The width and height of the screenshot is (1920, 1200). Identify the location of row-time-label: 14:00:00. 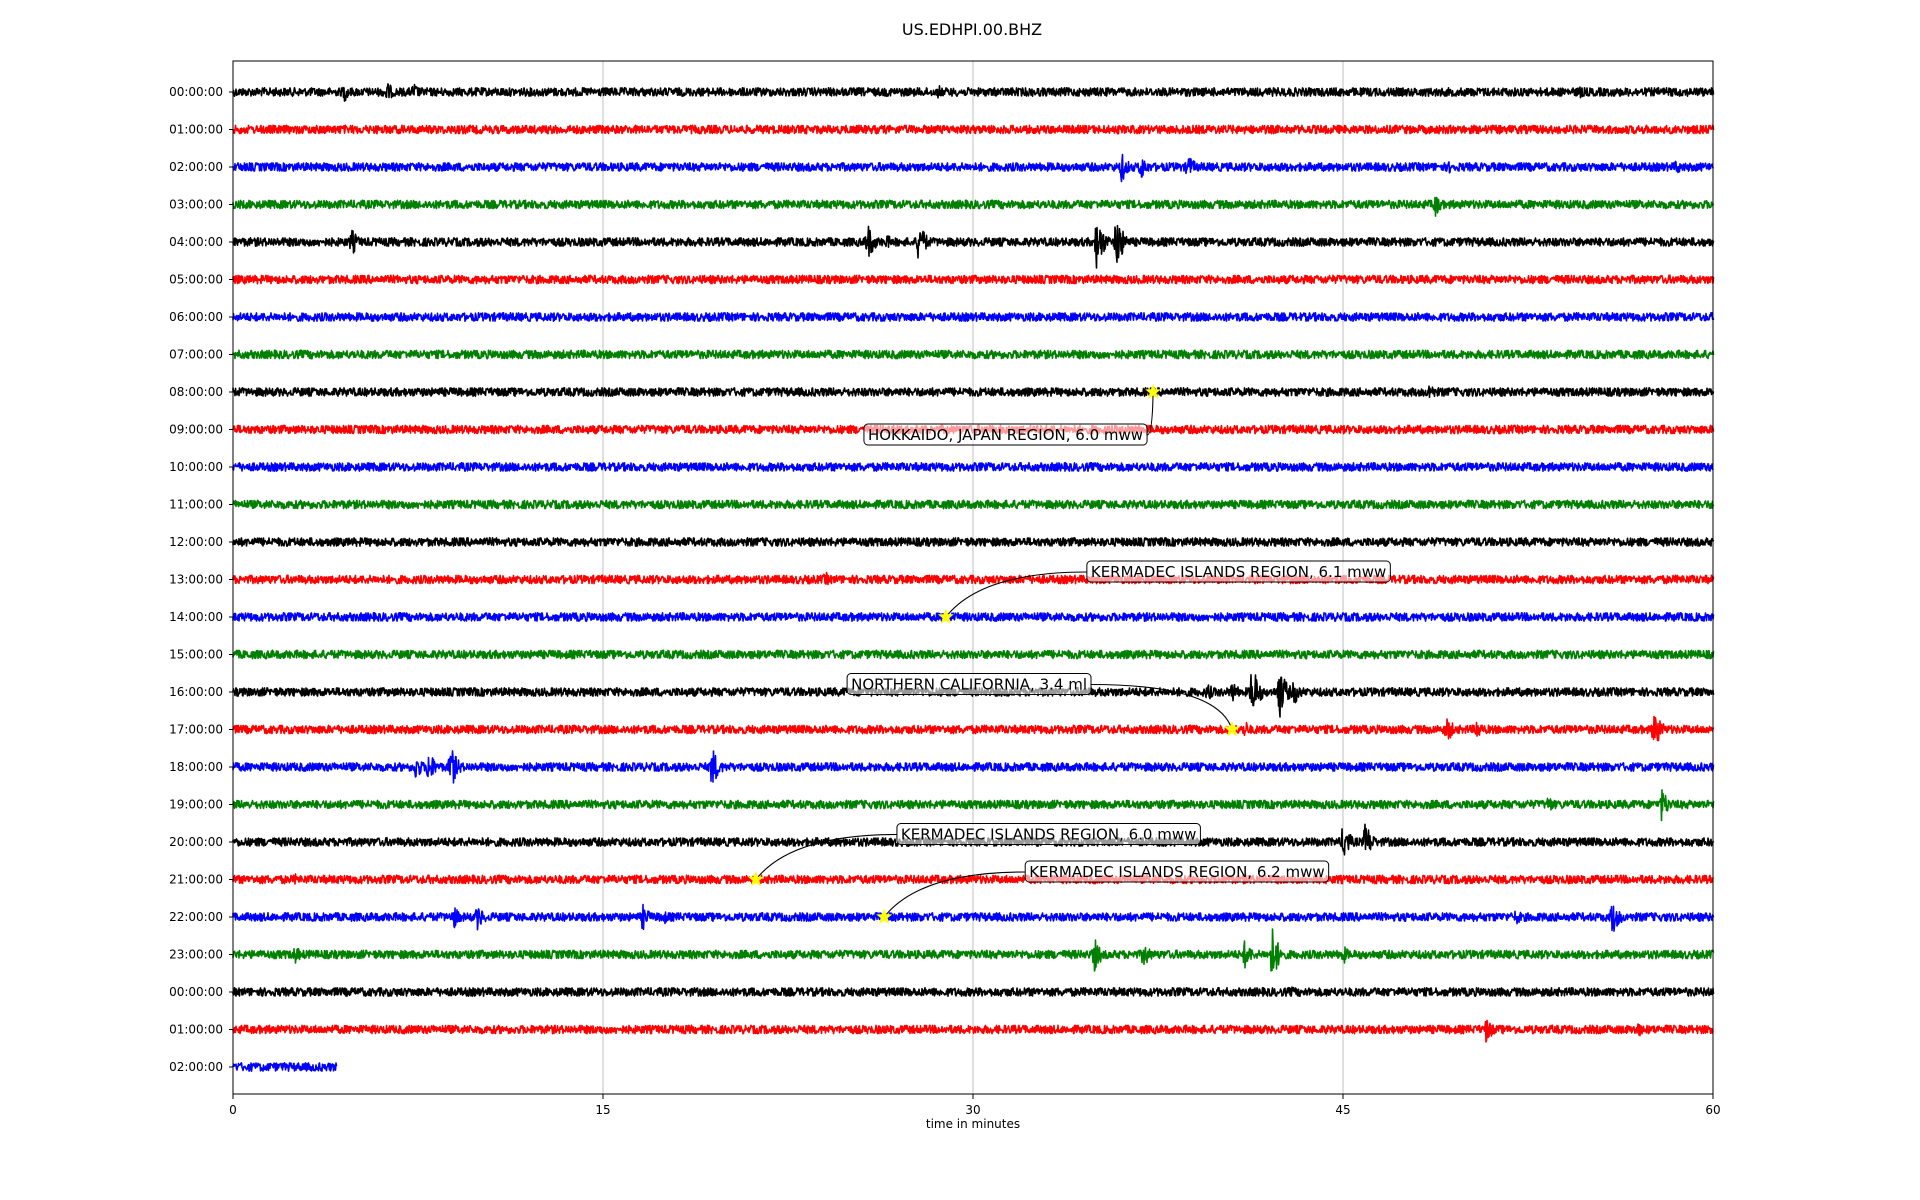
(196, 617).